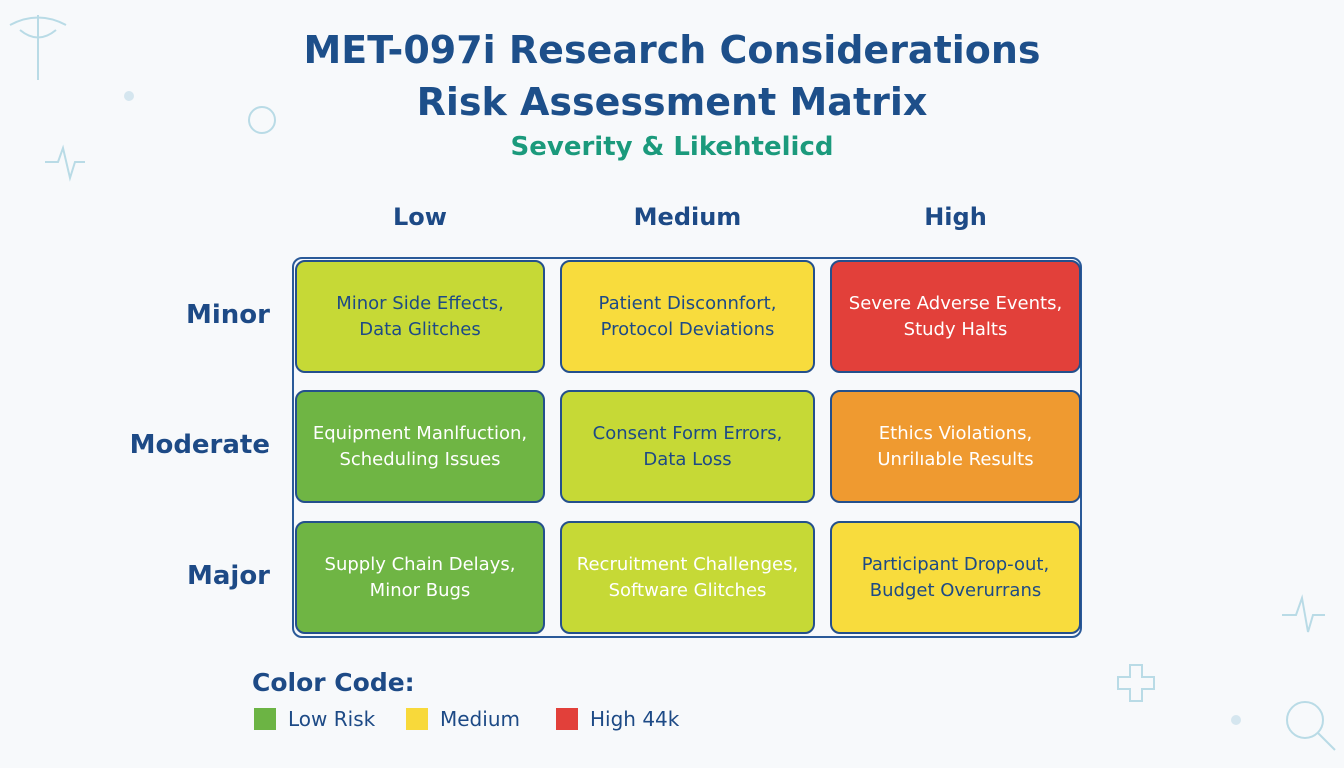 This screenshot has width=1344, height=768. Describe the element at coordinates (687, 303) in the screenshot. I see `cell-text: Patient Disconnfort,` at that location.